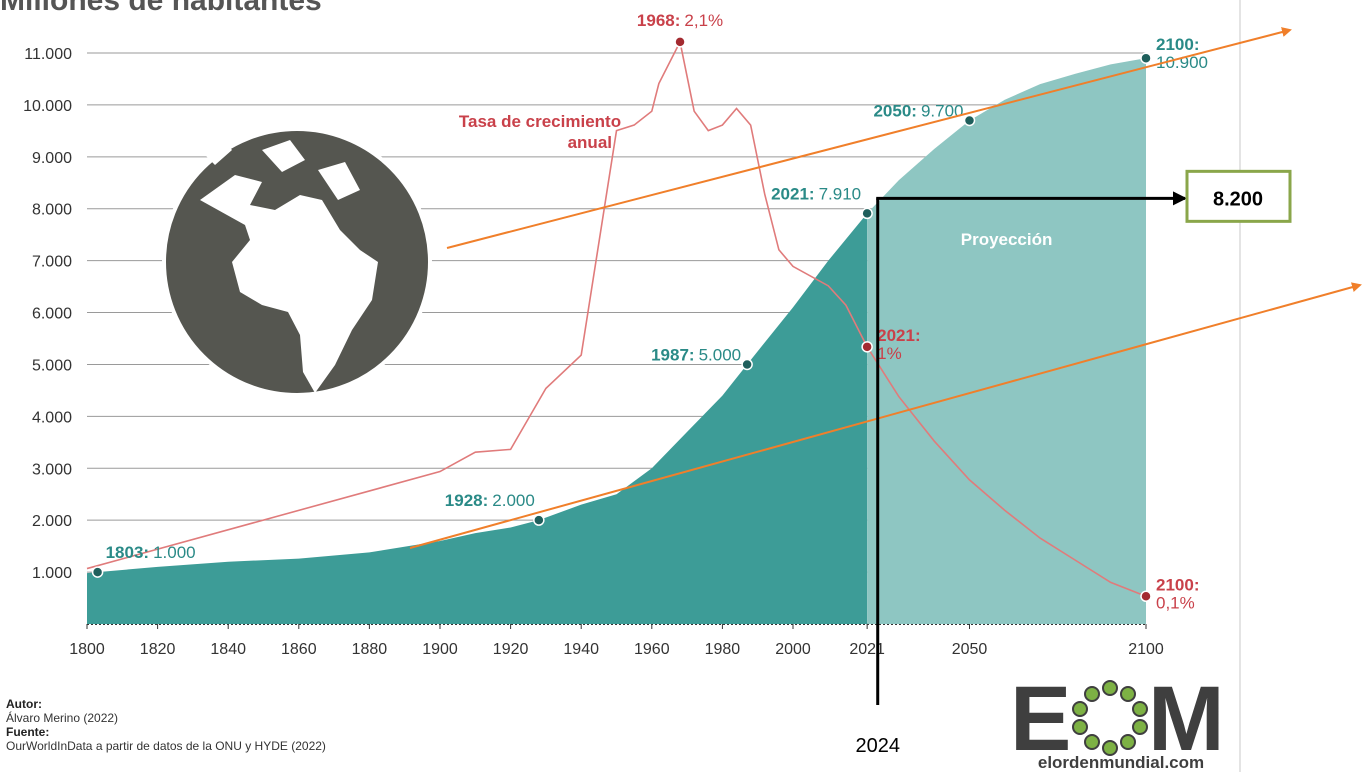 Image resolution: width=1363 pixels, height=772 pixels. Describe the element at coordinates (48, 54) in the screenshot. I see `y-tick-label: 11.000` at that location.